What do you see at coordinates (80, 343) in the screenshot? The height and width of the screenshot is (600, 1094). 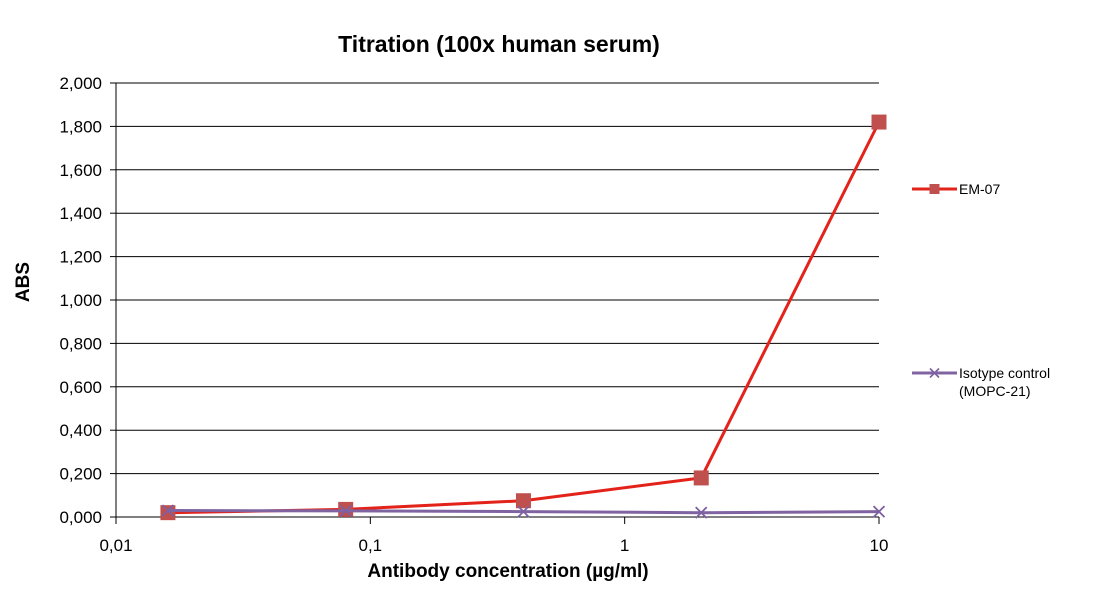 I see `y-tick-label: 0,800` at bounding box center [80, 343].